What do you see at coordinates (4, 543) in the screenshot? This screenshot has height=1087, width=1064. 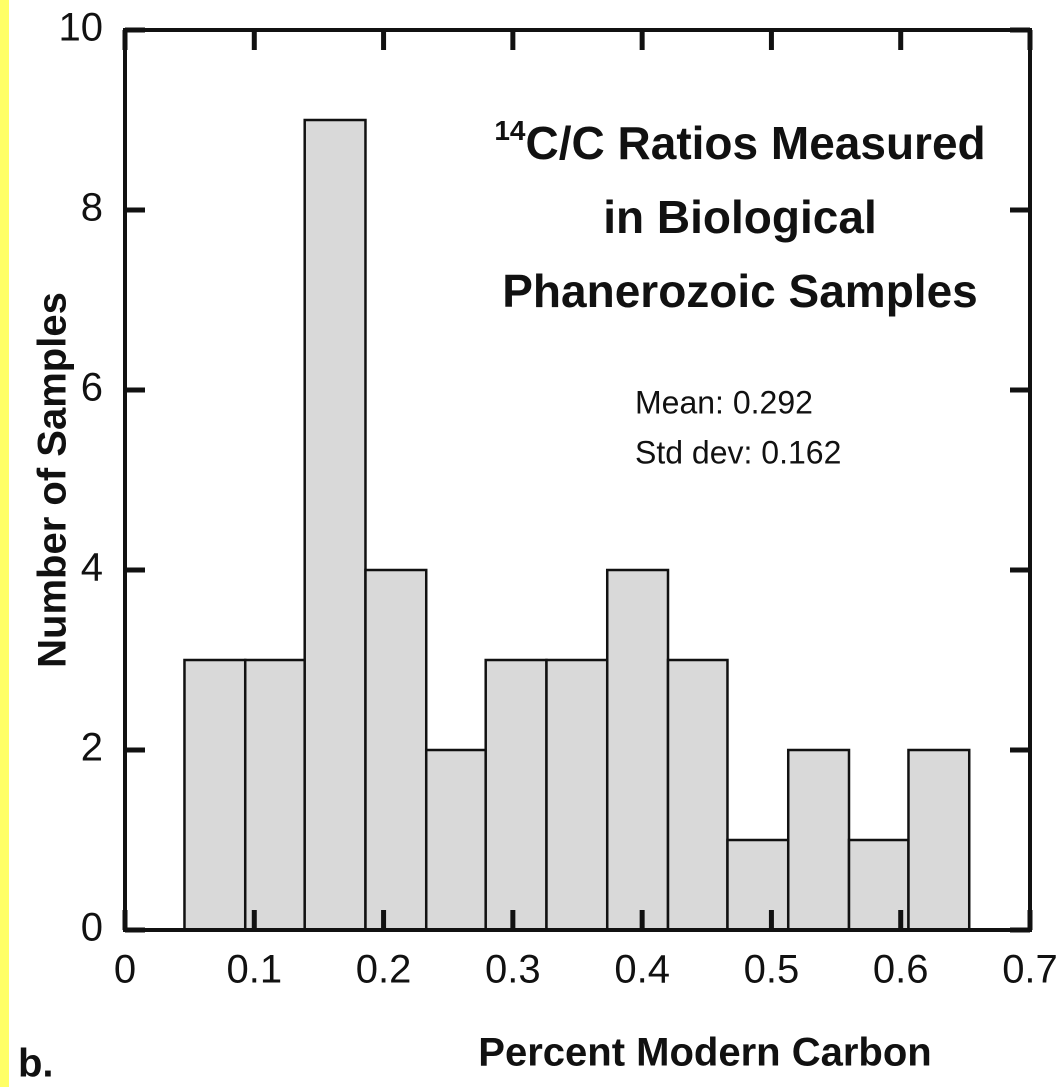 I see `side-strip` at bounding box center [4, 543].